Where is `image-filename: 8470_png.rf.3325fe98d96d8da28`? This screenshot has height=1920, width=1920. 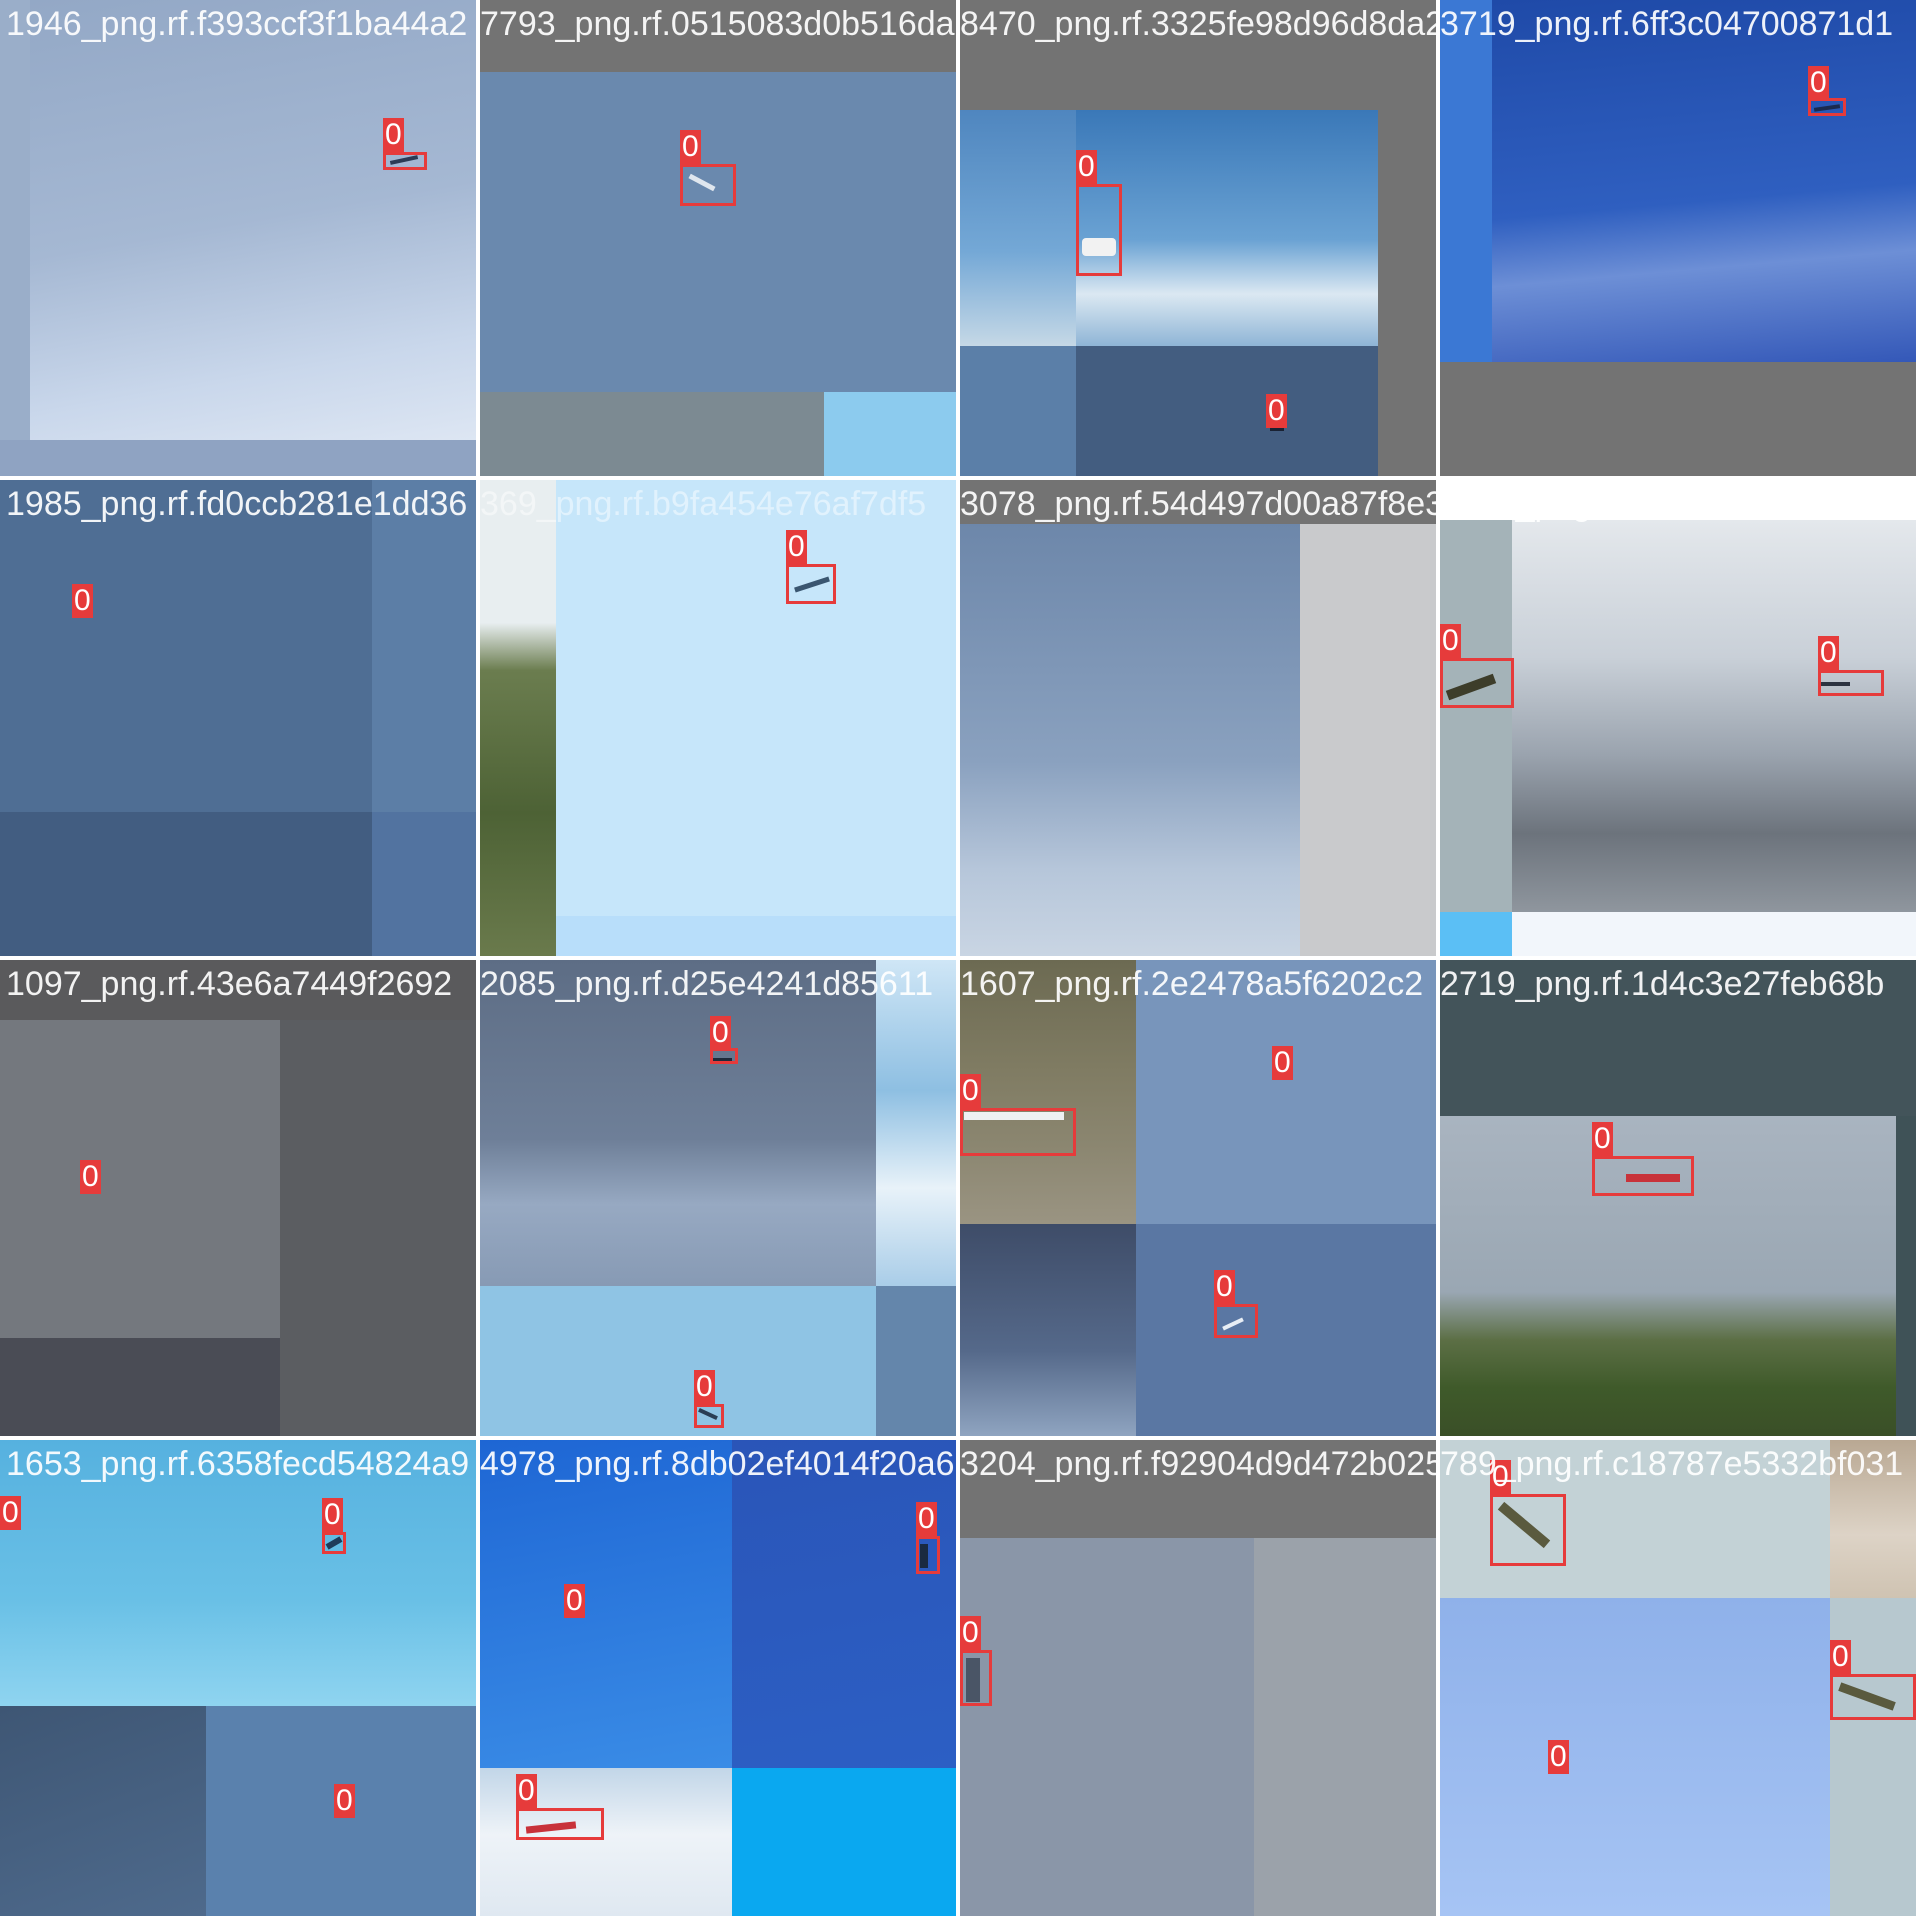
image-filename: 8470_png.rf.3325fe98d96d8da28 is located at coordinates (1198, 24).